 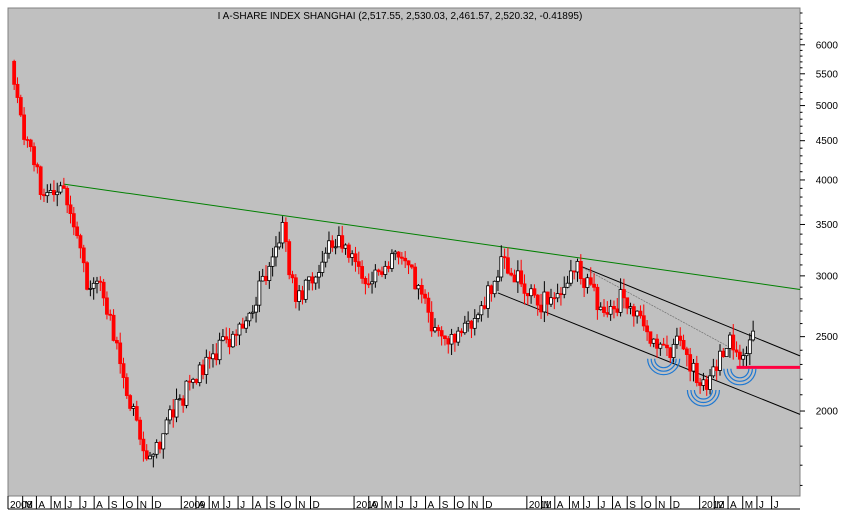 I want to click on x-tick-label: A, so click(x=560, y=505).